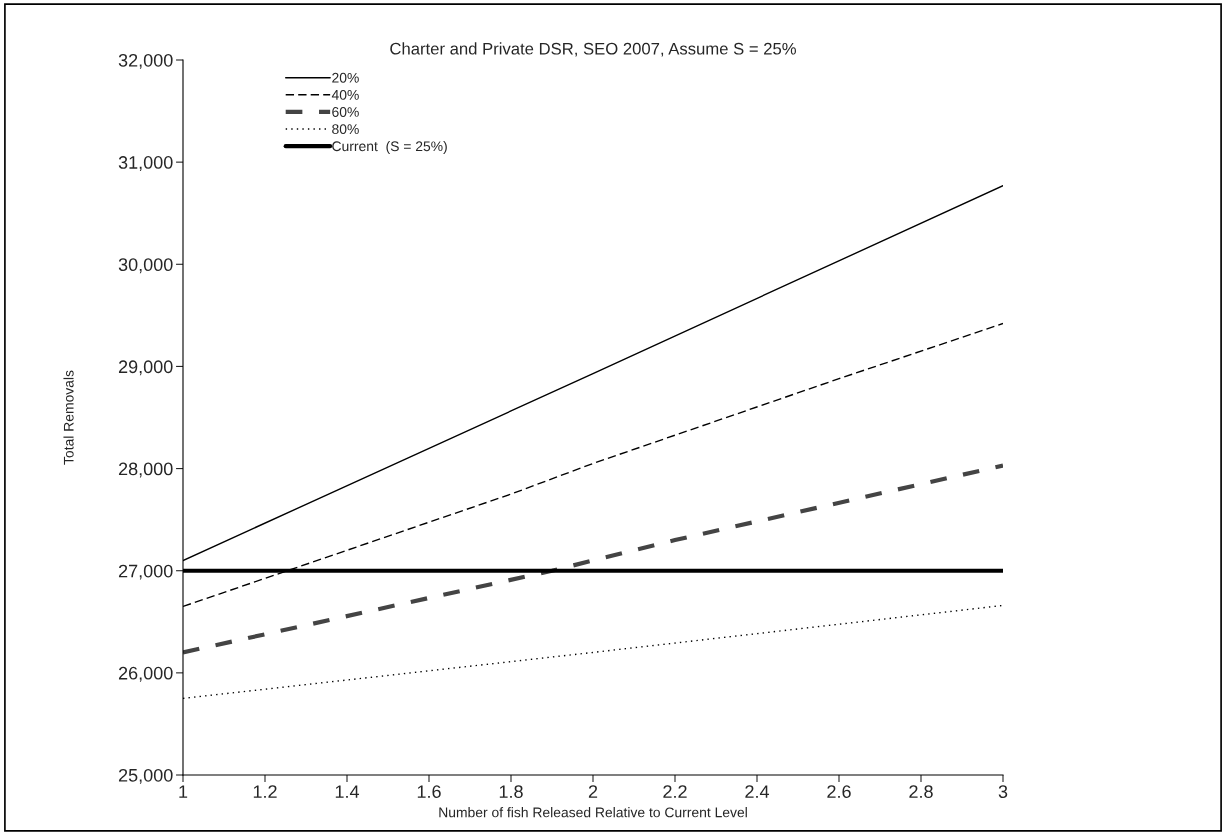 This screenshot has width=1226, height=835. I want to click on x-tick-label: 2.4, so click(757, 791).